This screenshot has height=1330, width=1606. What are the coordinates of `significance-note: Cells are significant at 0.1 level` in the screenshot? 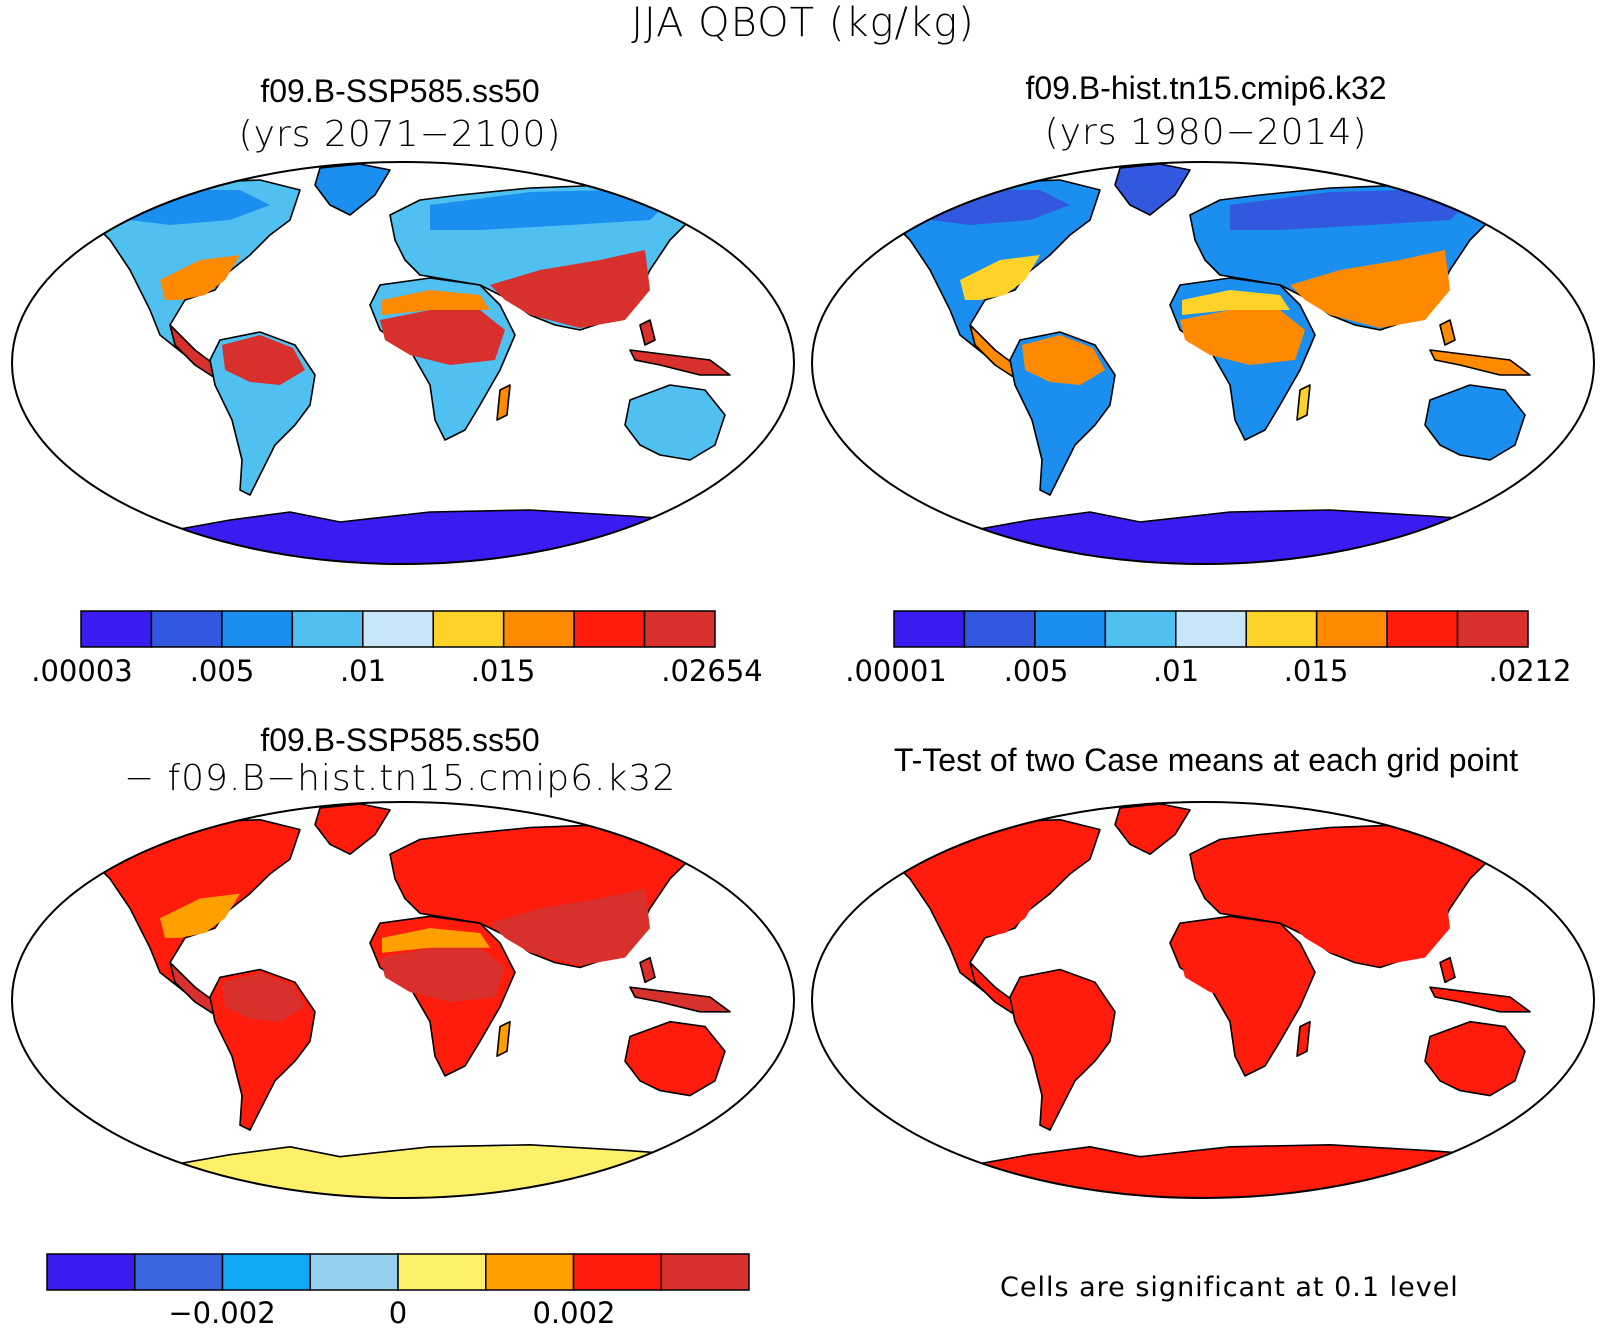 It's located at (1229, 1287).